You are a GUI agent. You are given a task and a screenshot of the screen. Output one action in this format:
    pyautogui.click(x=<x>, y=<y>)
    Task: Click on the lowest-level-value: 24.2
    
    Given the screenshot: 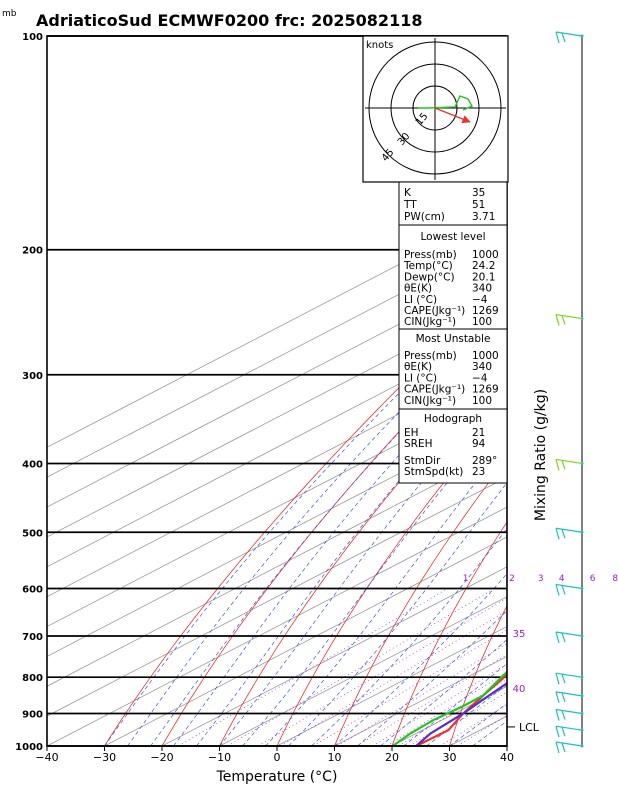 What is the action you would take?
    pyautogui.click(x=483, y=266)
    